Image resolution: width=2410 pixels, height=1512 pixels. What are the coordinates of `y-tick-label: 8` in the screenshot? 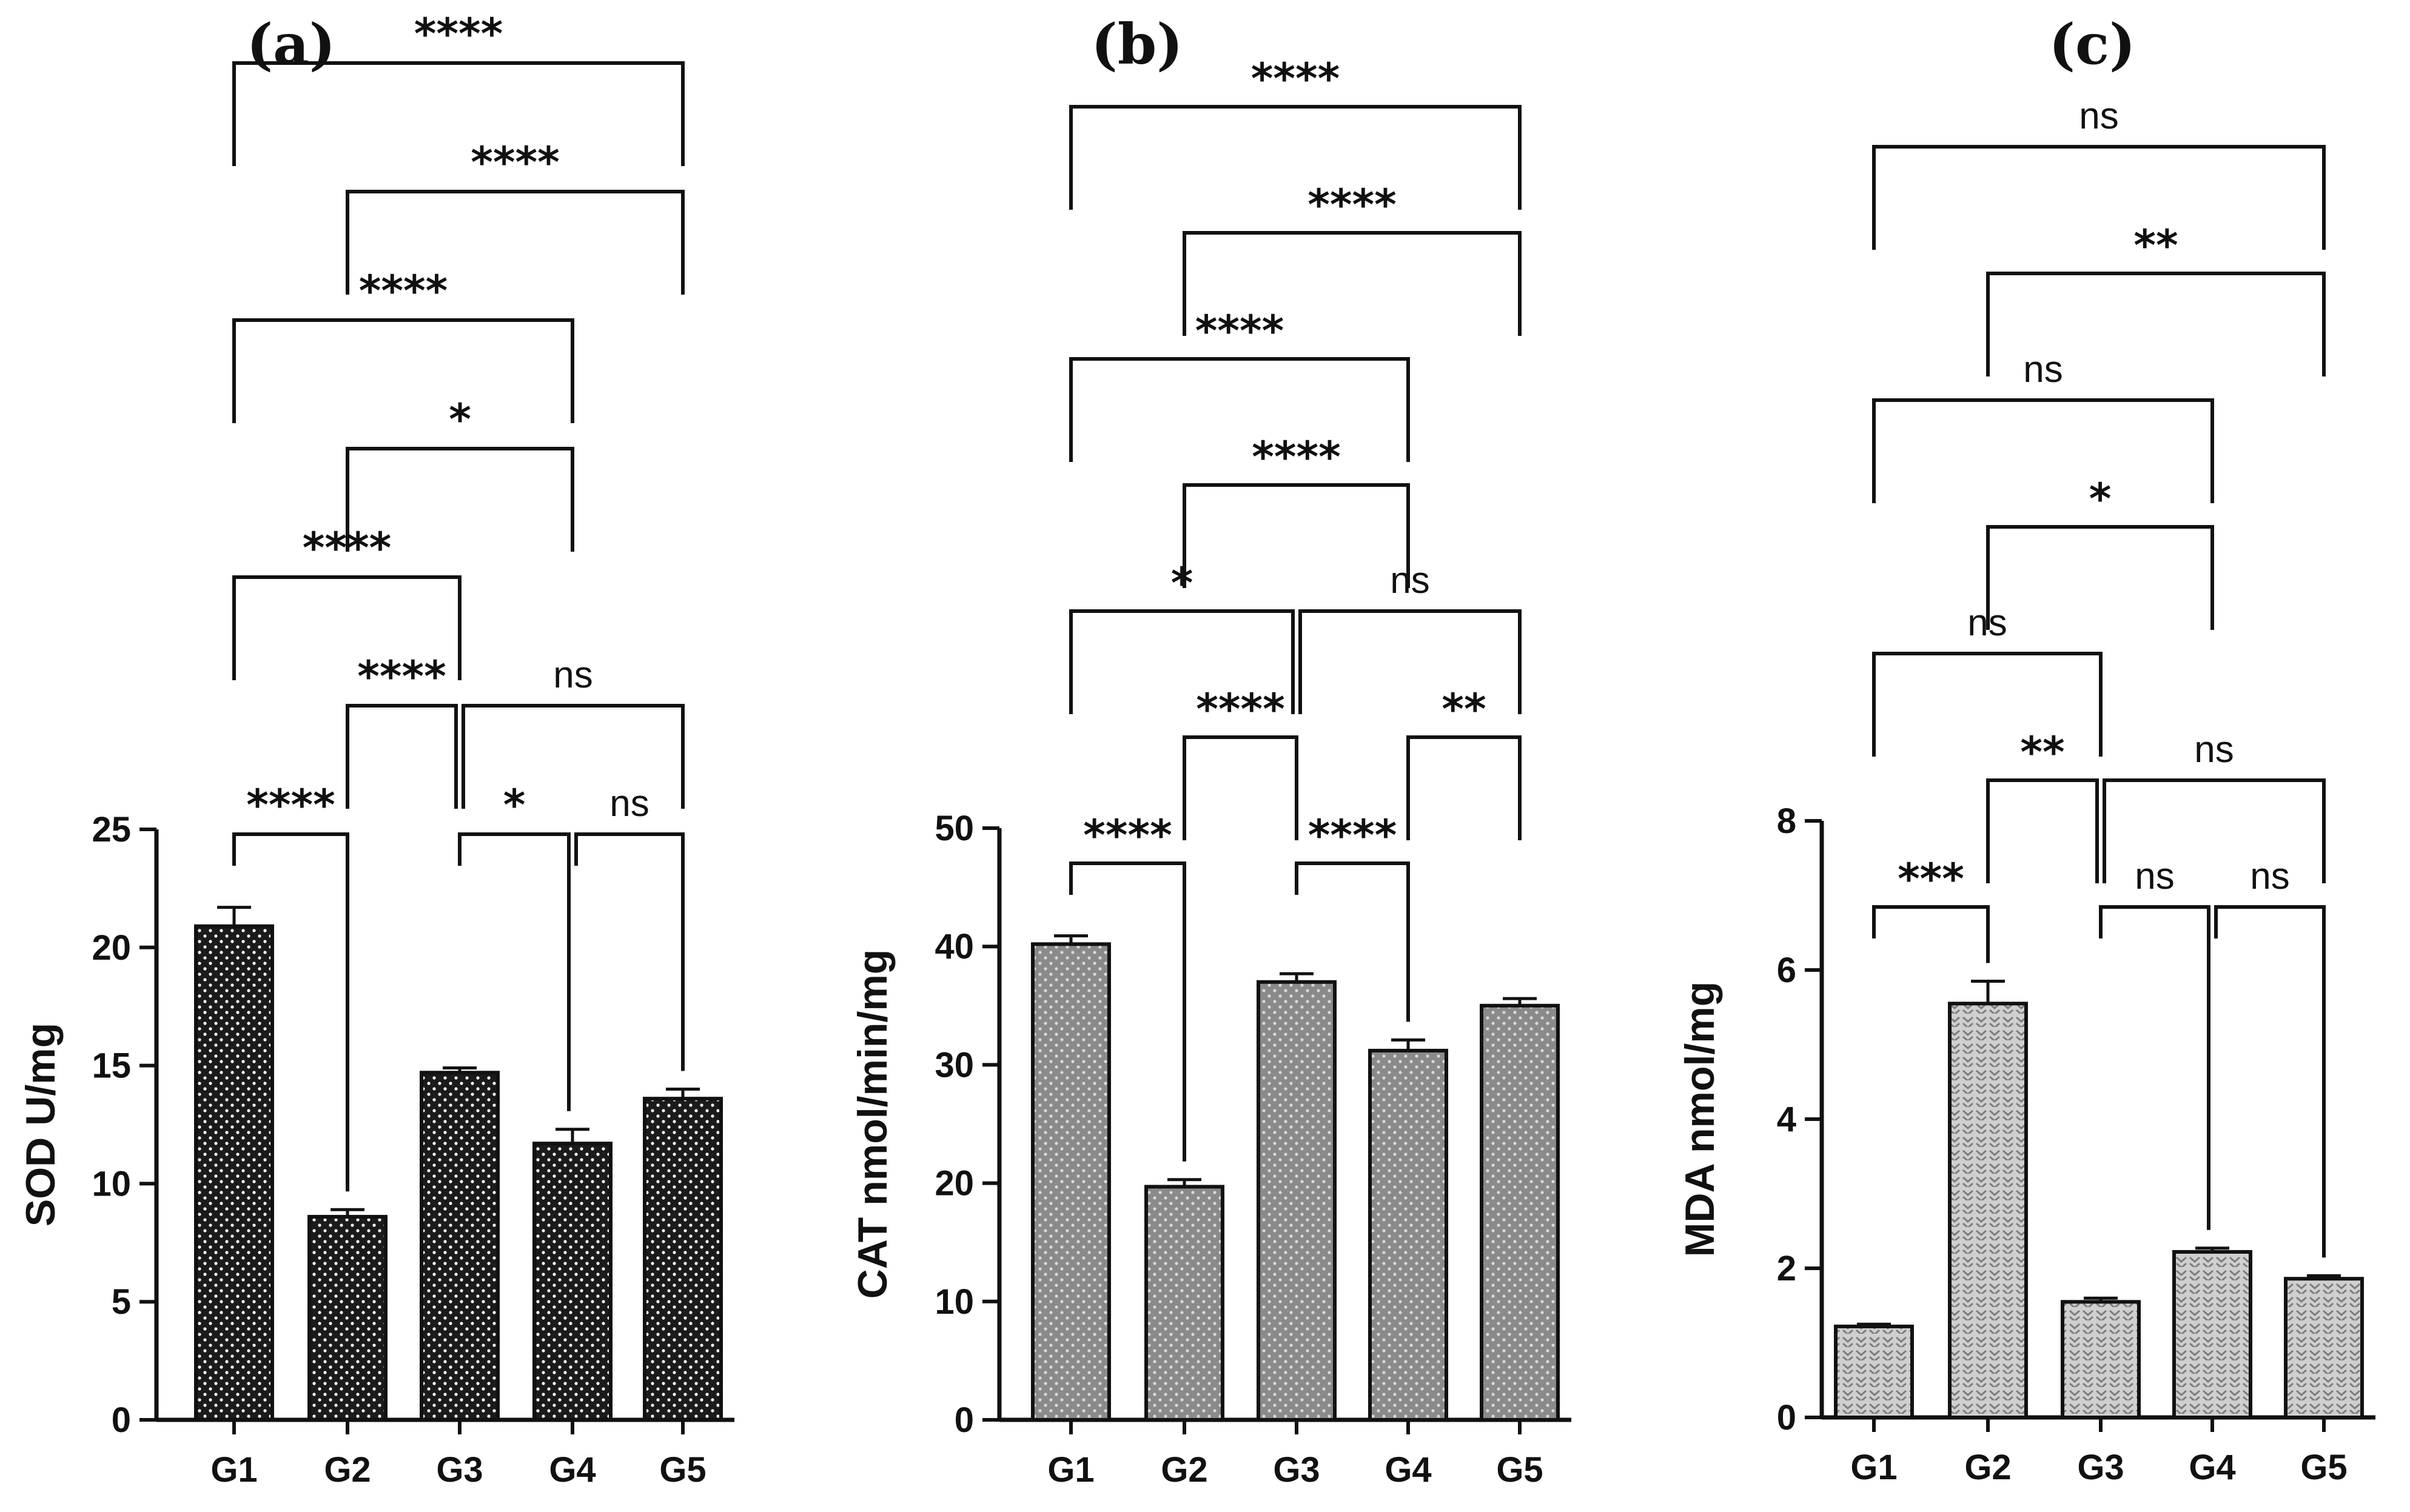 It's located at (1786, 821).